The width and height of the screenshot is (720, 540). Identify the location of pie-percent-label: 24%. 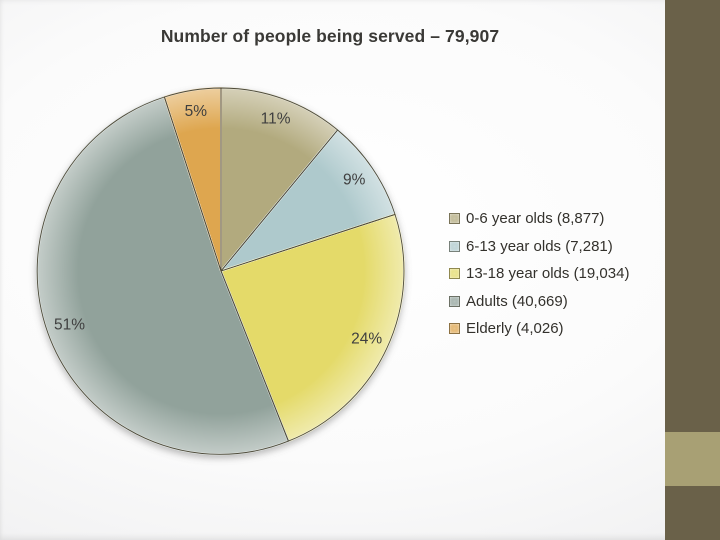
(366, 339).